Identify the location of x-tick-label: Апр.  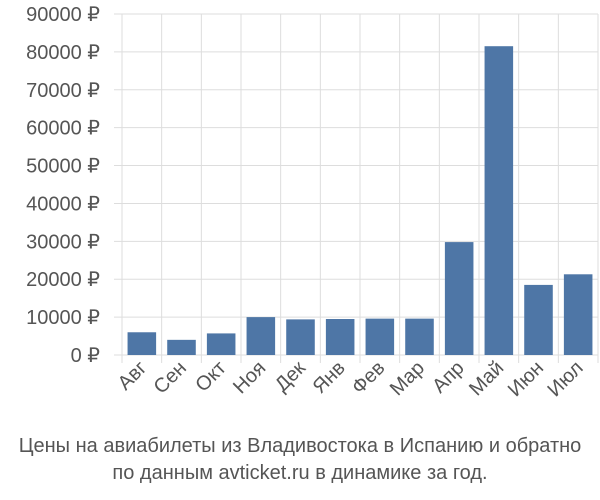
(448, 377).